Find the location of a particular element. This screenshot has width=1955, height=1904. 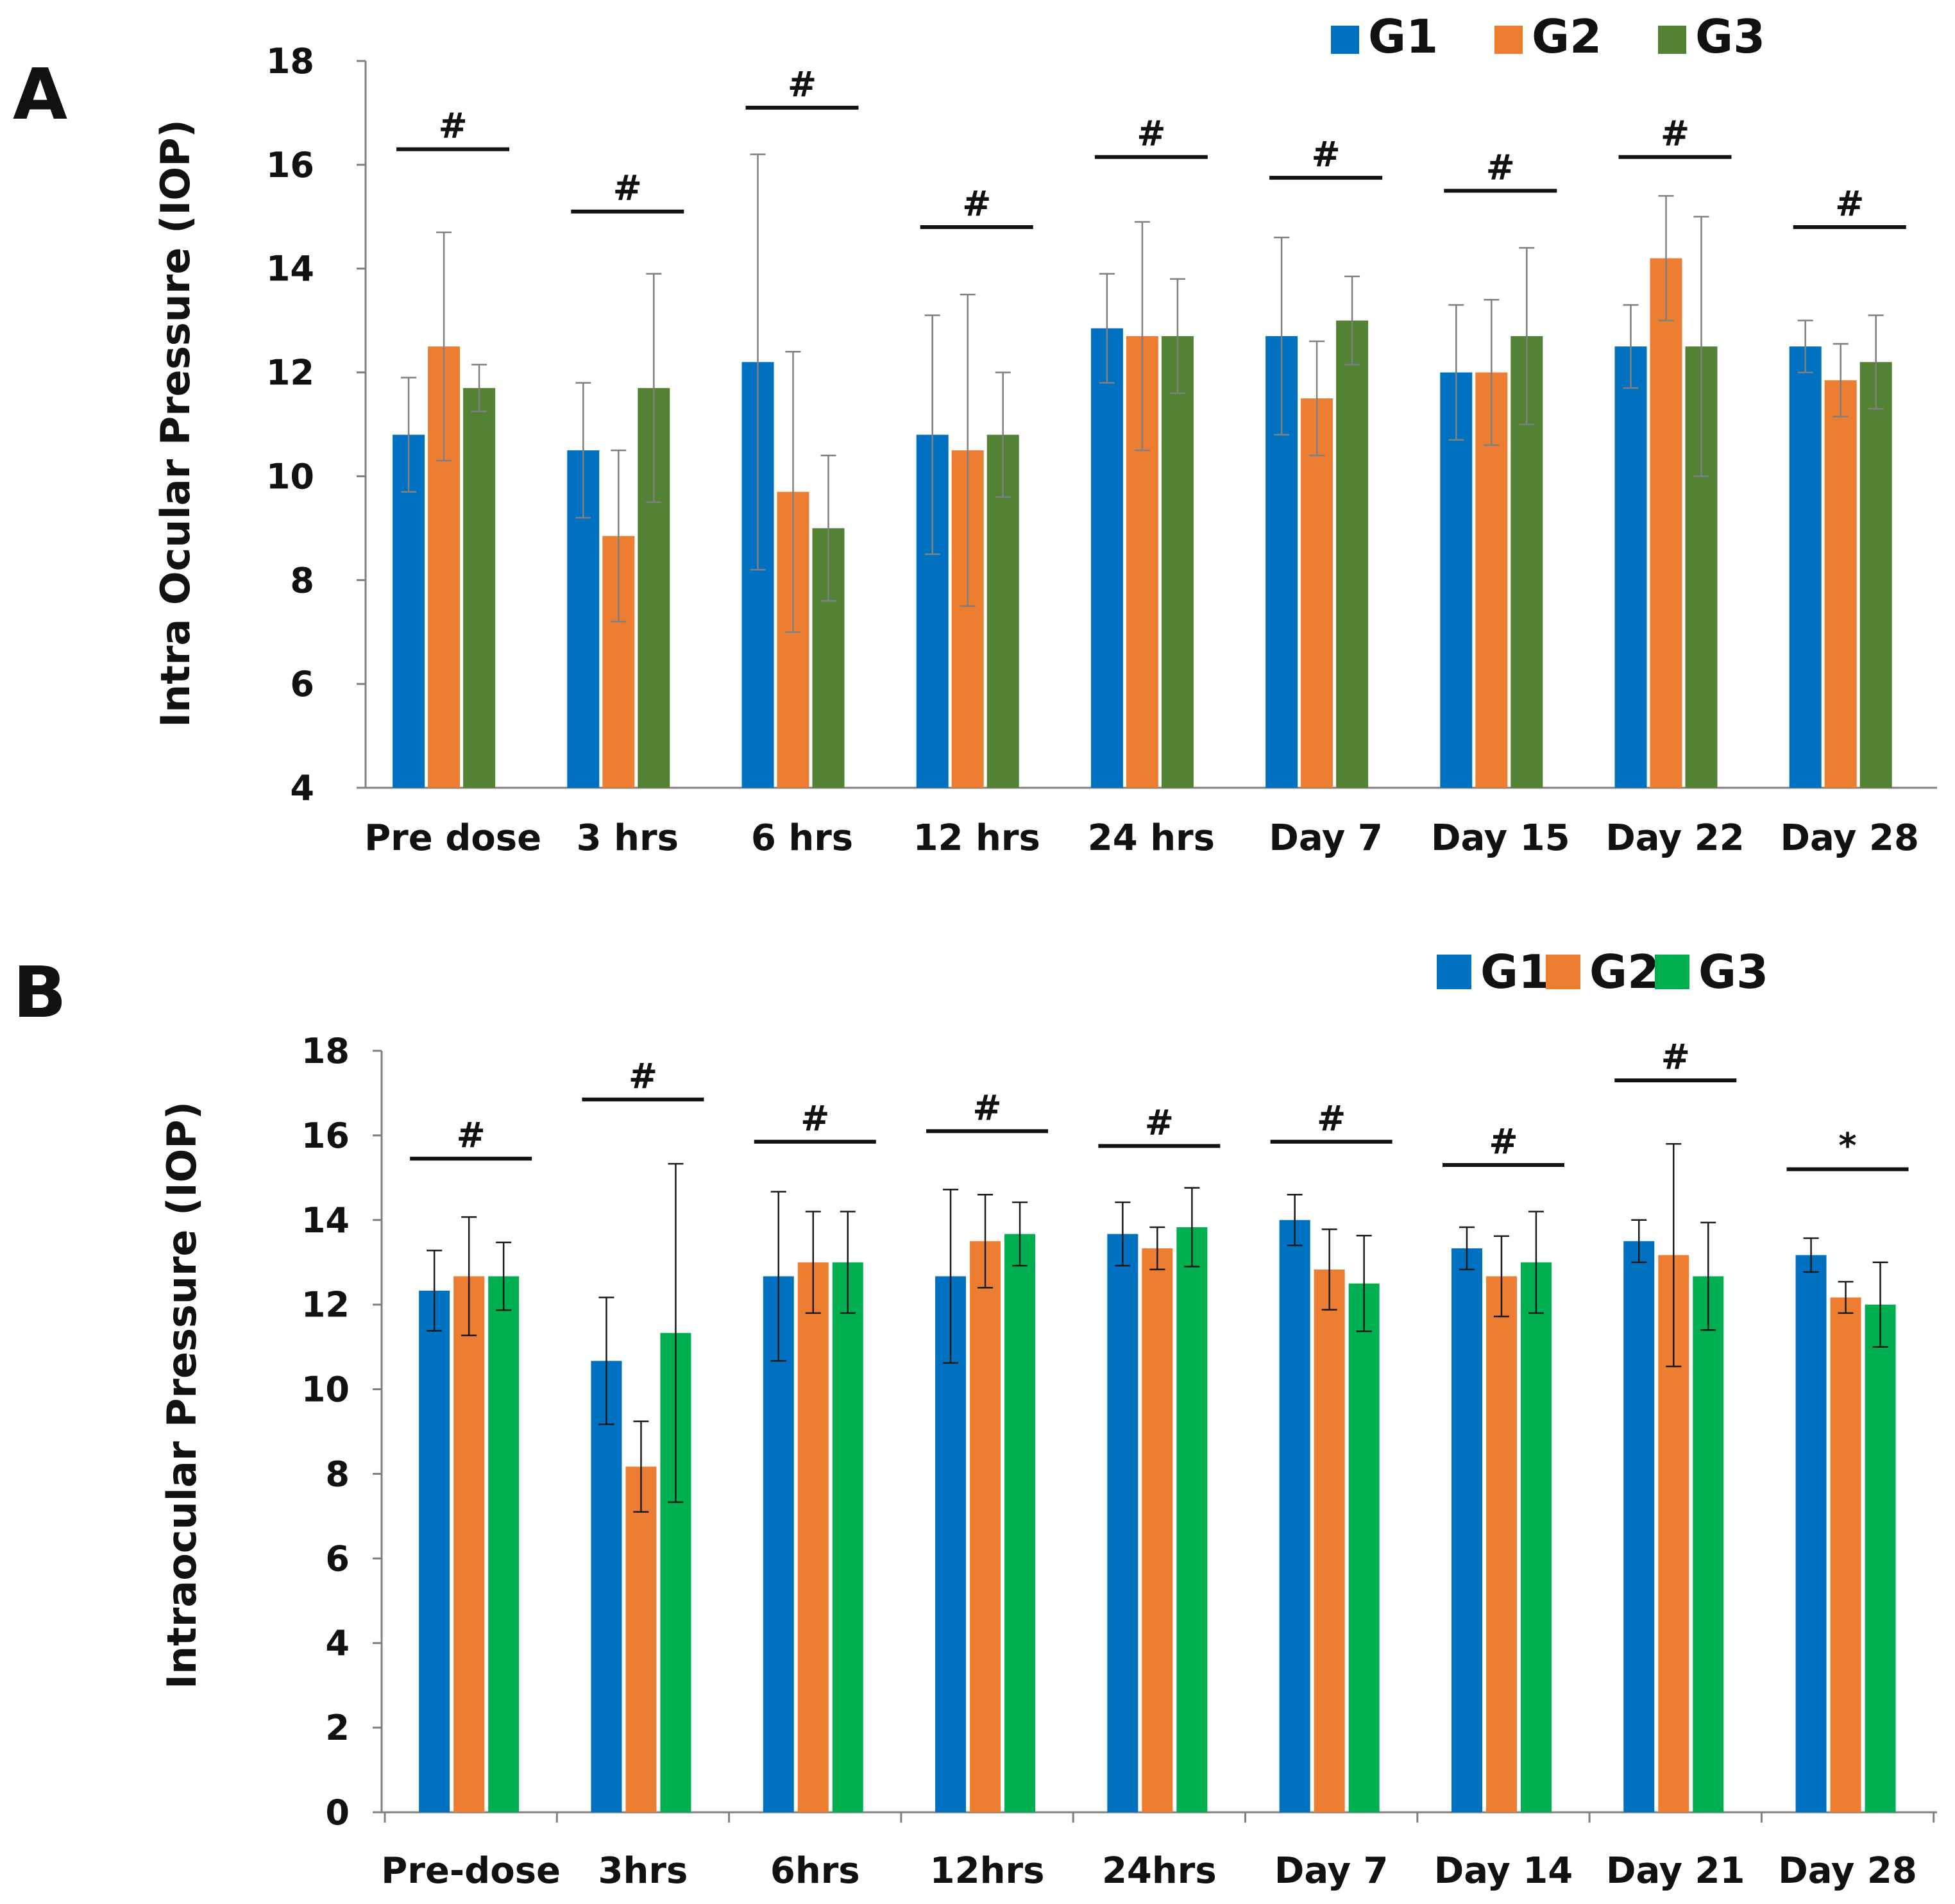

panel-label-b: B is located at coordinates (40, 992).